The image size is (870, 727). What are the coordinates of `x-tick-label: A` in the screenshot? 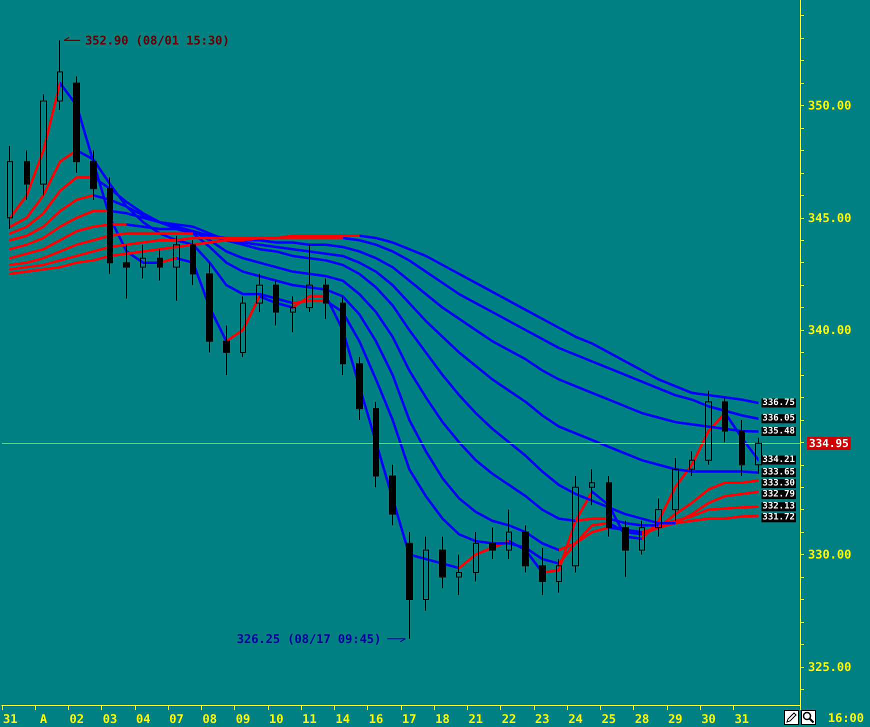 It's located at (44, 719).